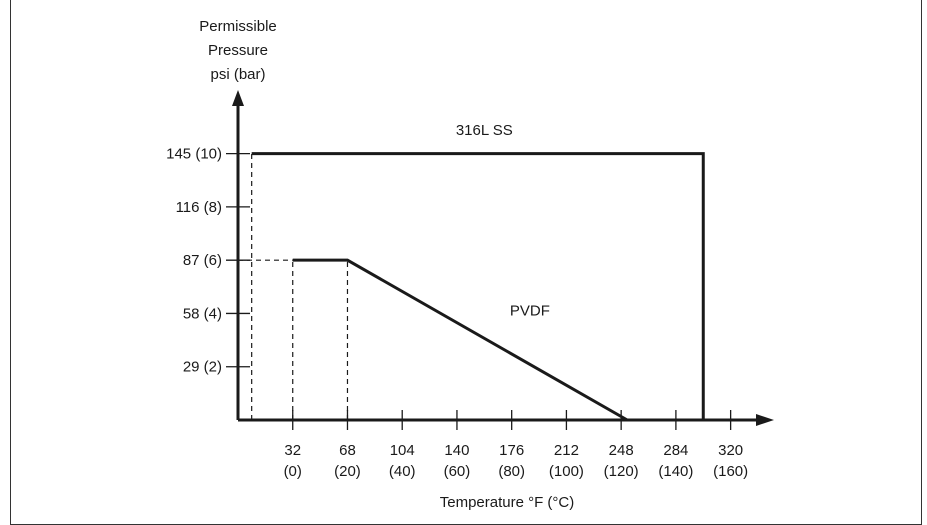 This screenshot has width=927, height=525. Describe the element at coordinates (566, 471) in the screenshot. I see `x-tick-sublabel: (100)` at that location.